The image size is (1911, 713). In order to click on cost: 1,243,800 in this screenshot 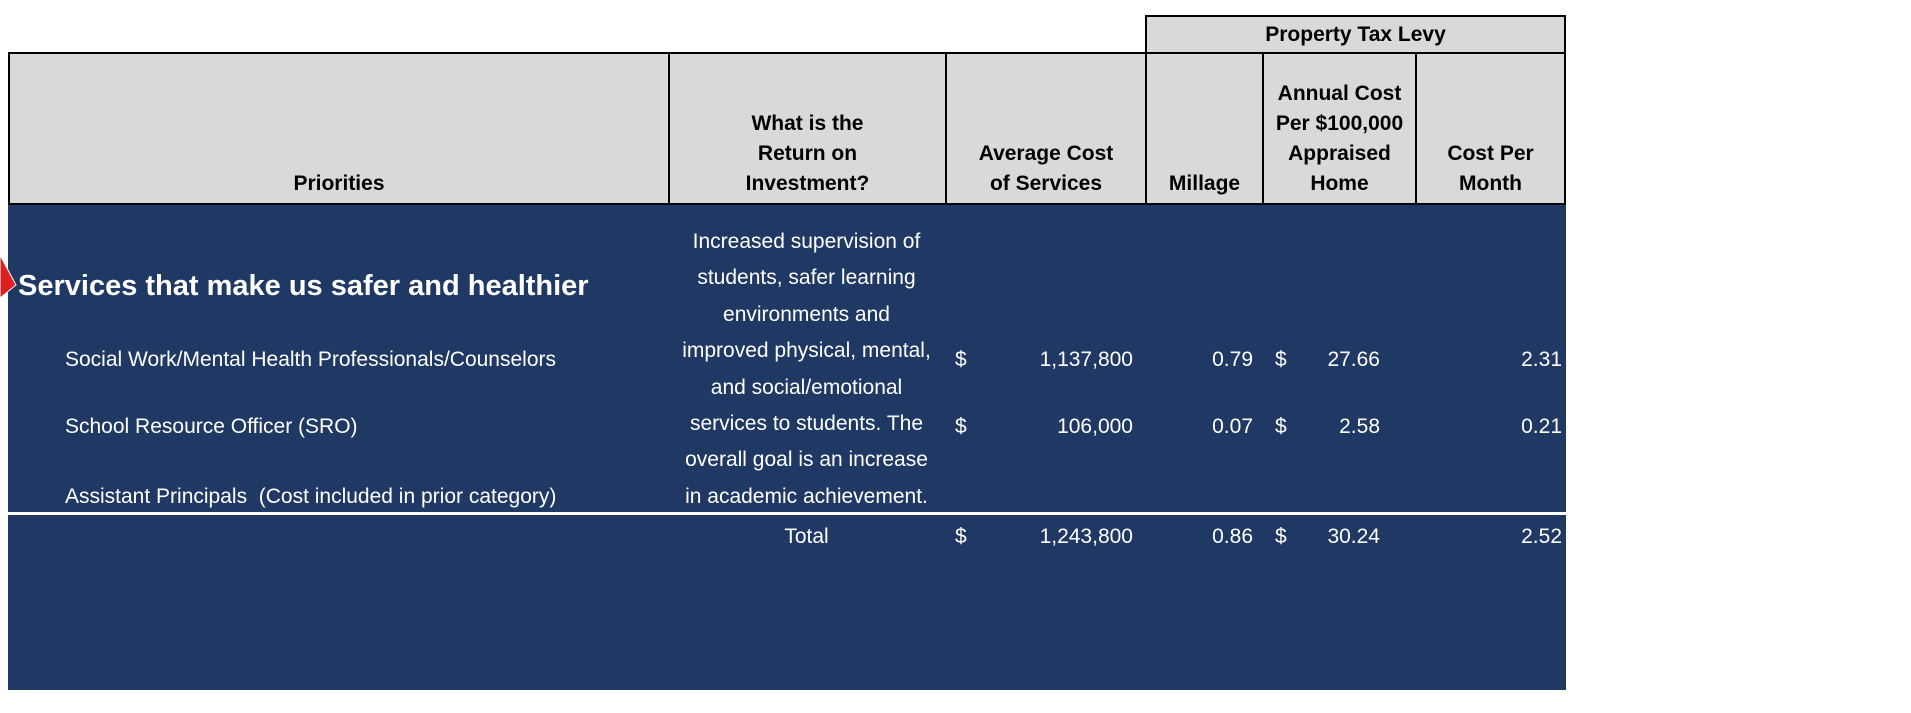, I will do `click(1086, 536)`.